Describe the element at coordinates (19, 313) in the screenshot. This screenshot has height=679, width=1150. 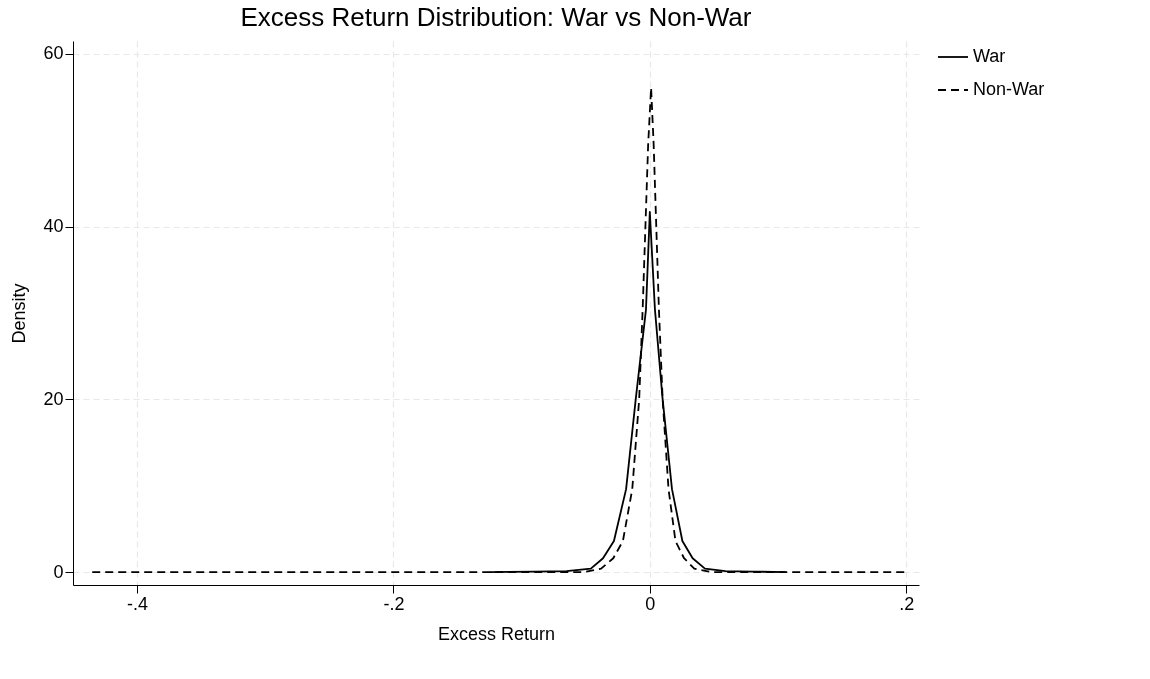
I see `y-axis-title: Density` at that location.